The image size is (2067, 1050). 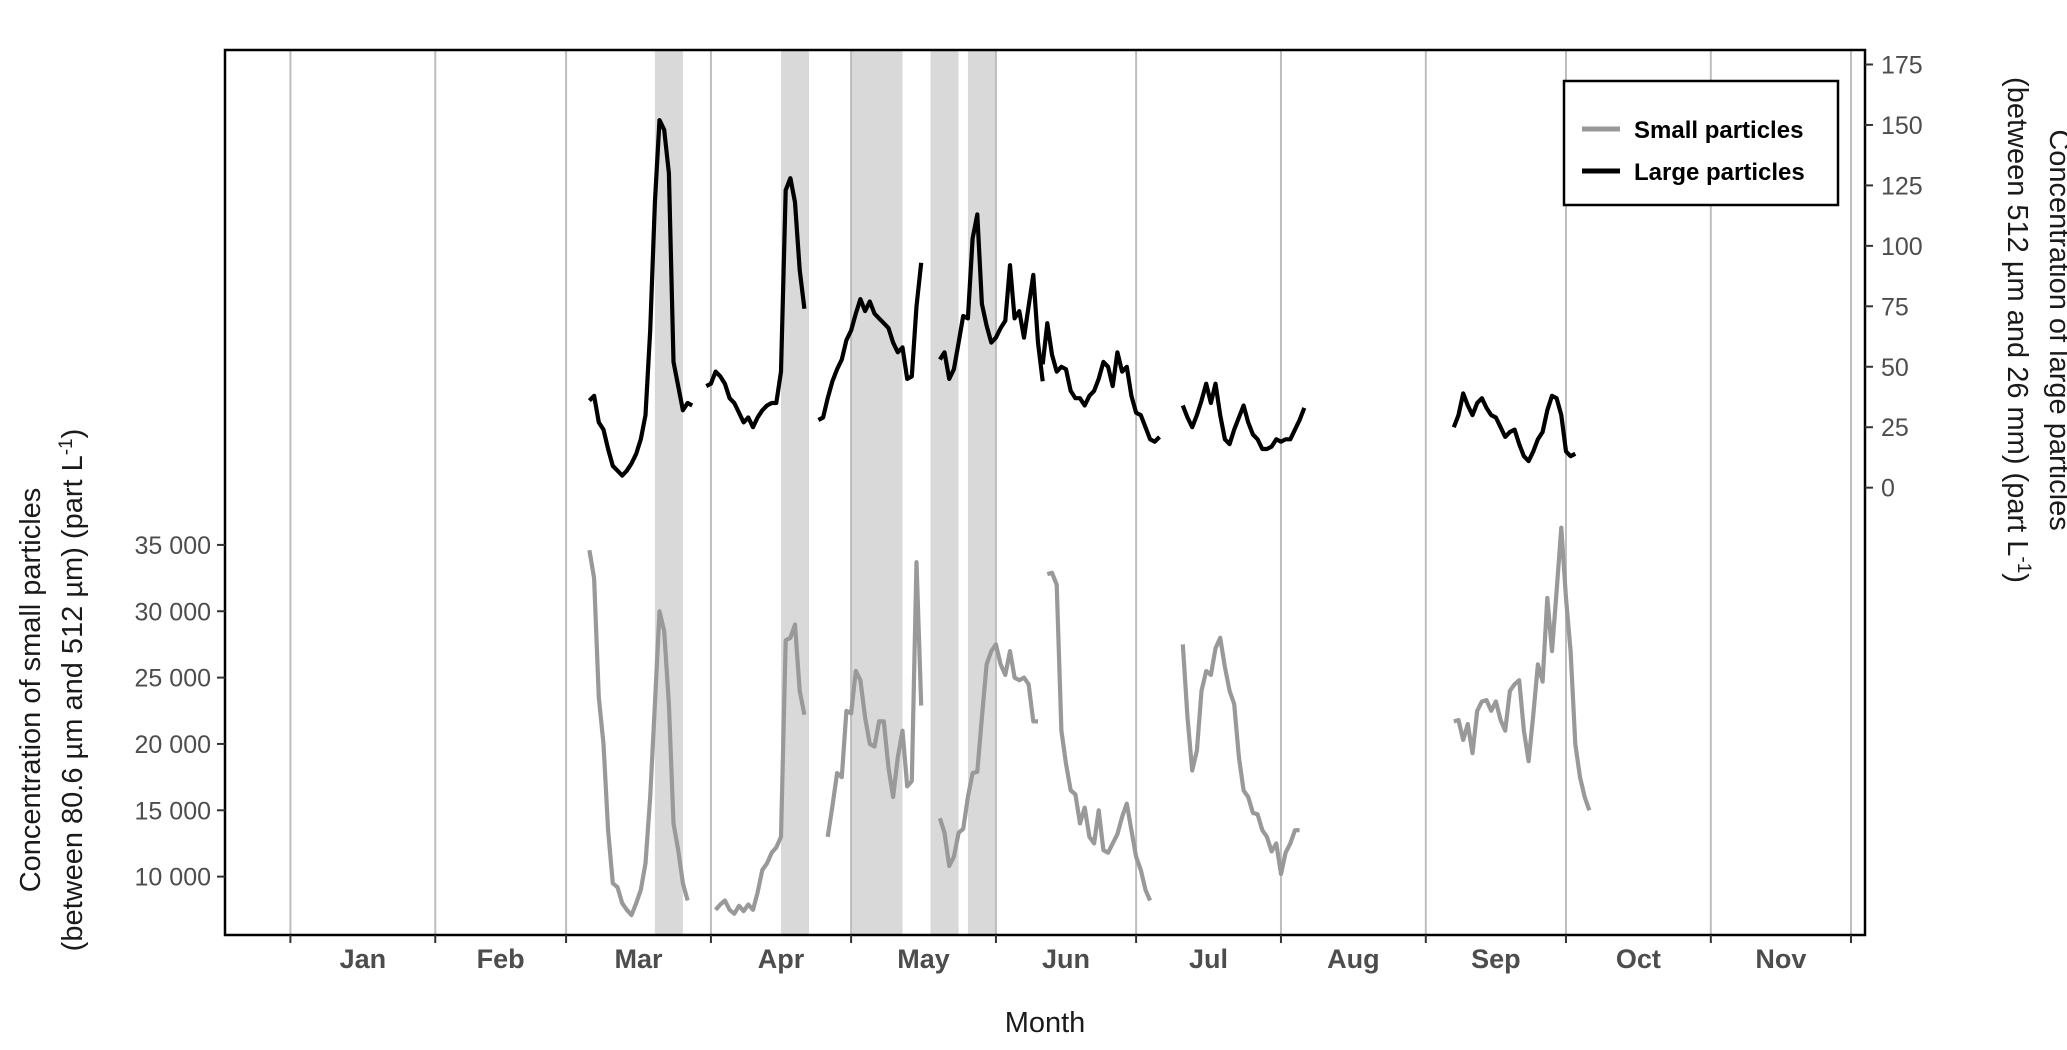 I want to click on x-tick-label: Feb, so click(x=501, y=959).